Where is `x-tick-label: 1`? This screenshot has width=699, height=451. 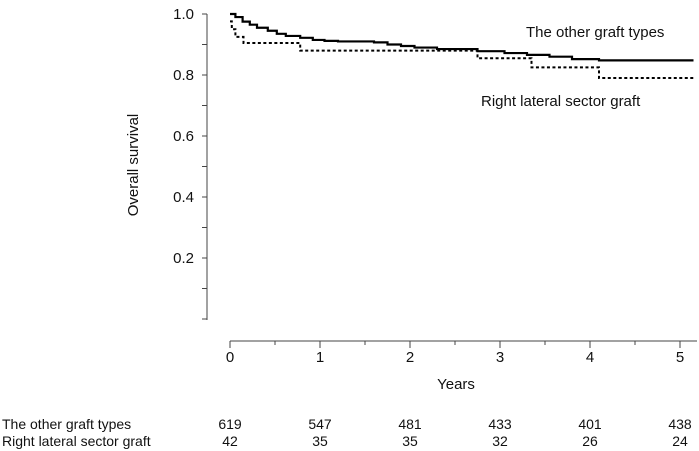
x-tick-label: 1 is located at coordinates (320, 357).